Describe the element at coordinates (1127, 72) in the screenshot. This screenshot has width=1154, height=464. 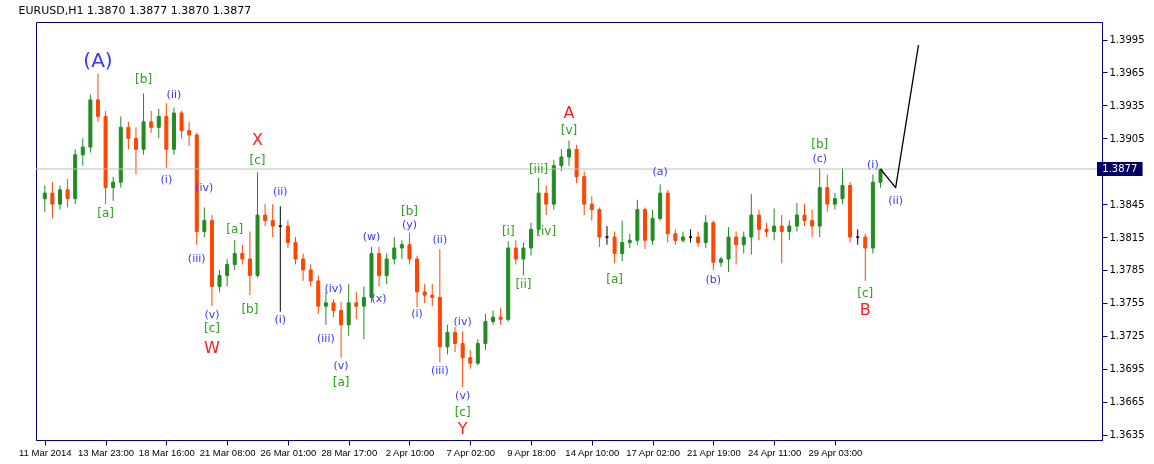
I see `y-tick-label: 1.3965` at that location.